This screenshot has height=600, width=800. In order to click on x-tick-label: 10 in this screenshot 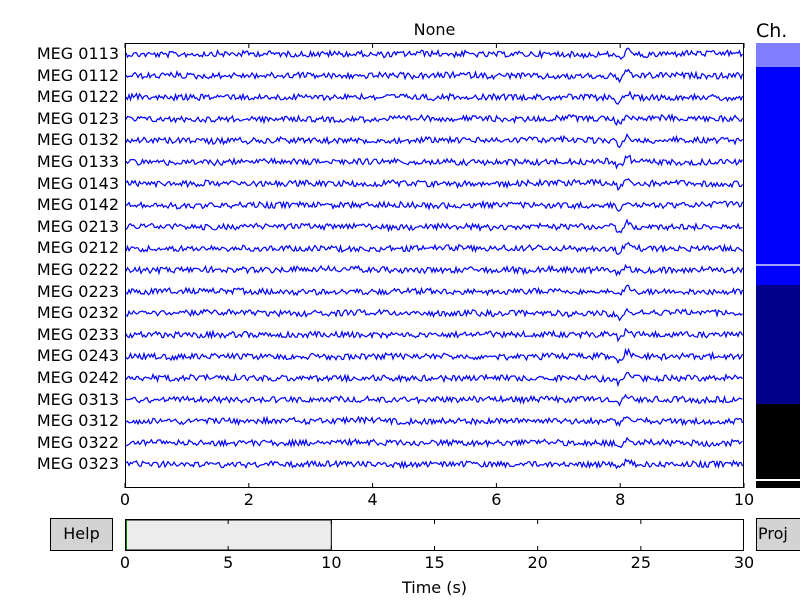, I will do `click(744, 499)`.